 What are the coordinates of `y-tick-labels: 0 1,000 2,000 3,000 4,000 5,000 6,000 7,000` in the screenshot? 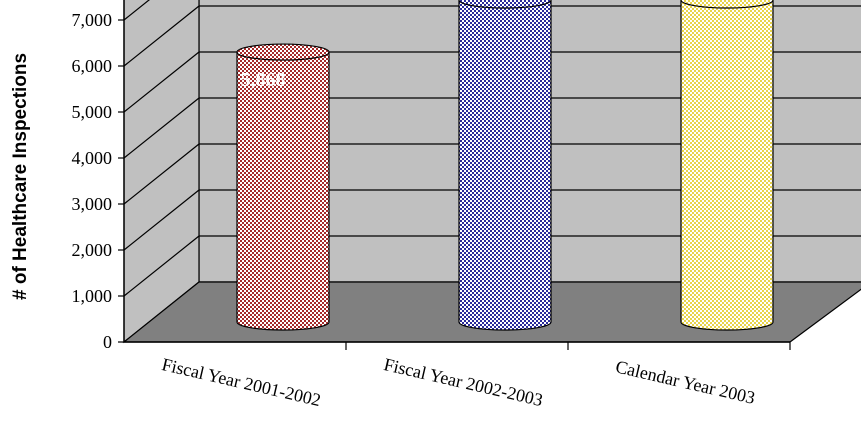 It's located at (92, 181).